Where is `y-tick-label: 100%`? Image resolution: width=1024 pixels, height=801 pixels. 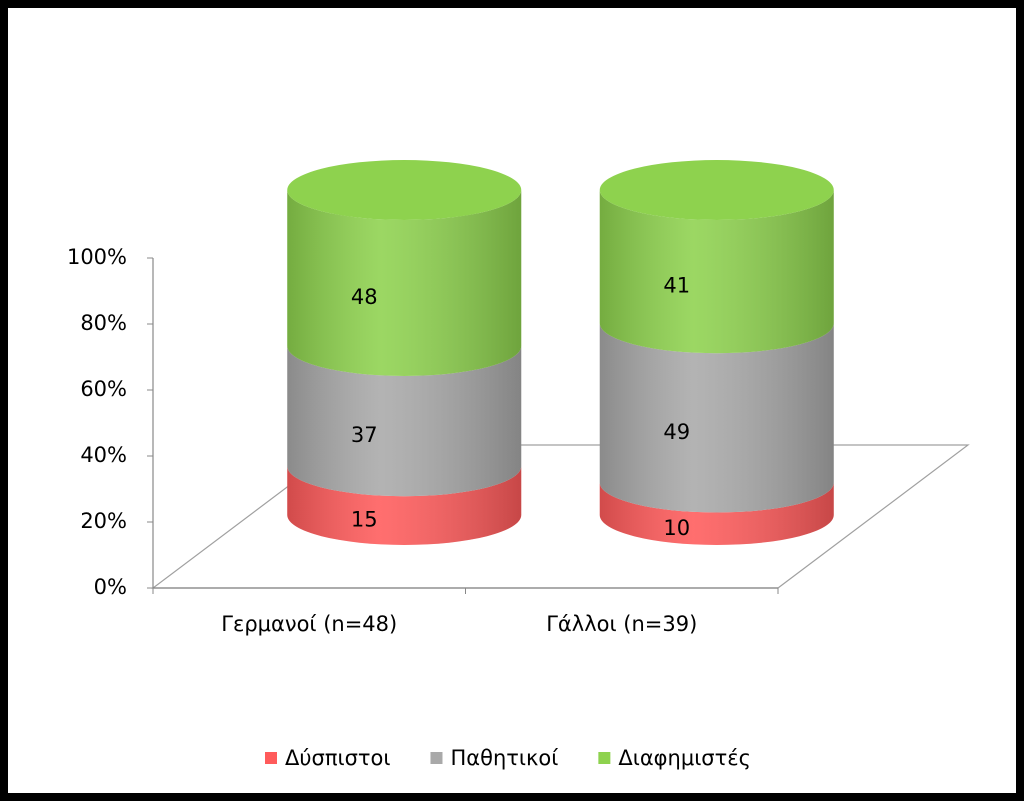 y-tick-label: 100% is located at coordinates (97, 257).